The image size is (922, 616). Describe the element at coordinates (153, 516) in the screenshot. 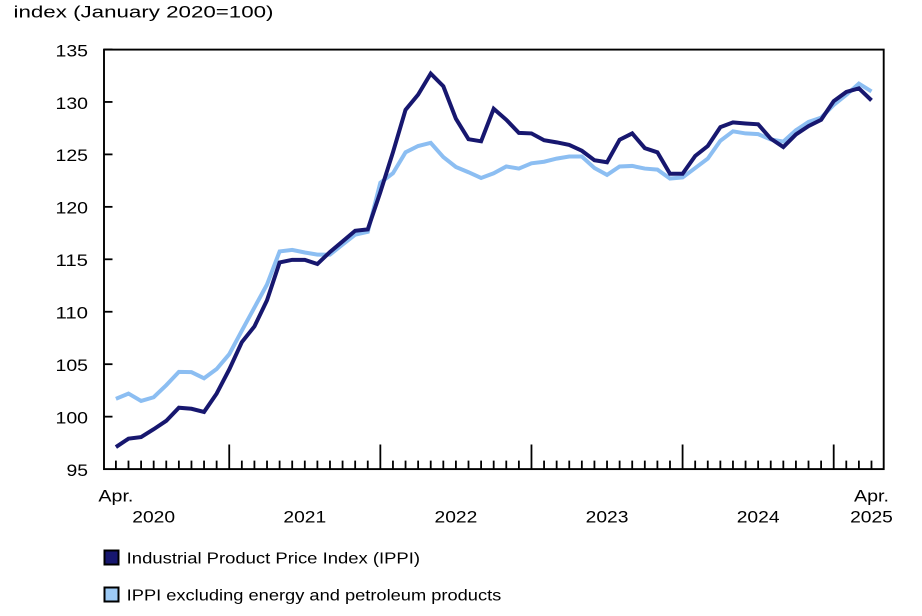

I see `svg-text: 2020` at that location.